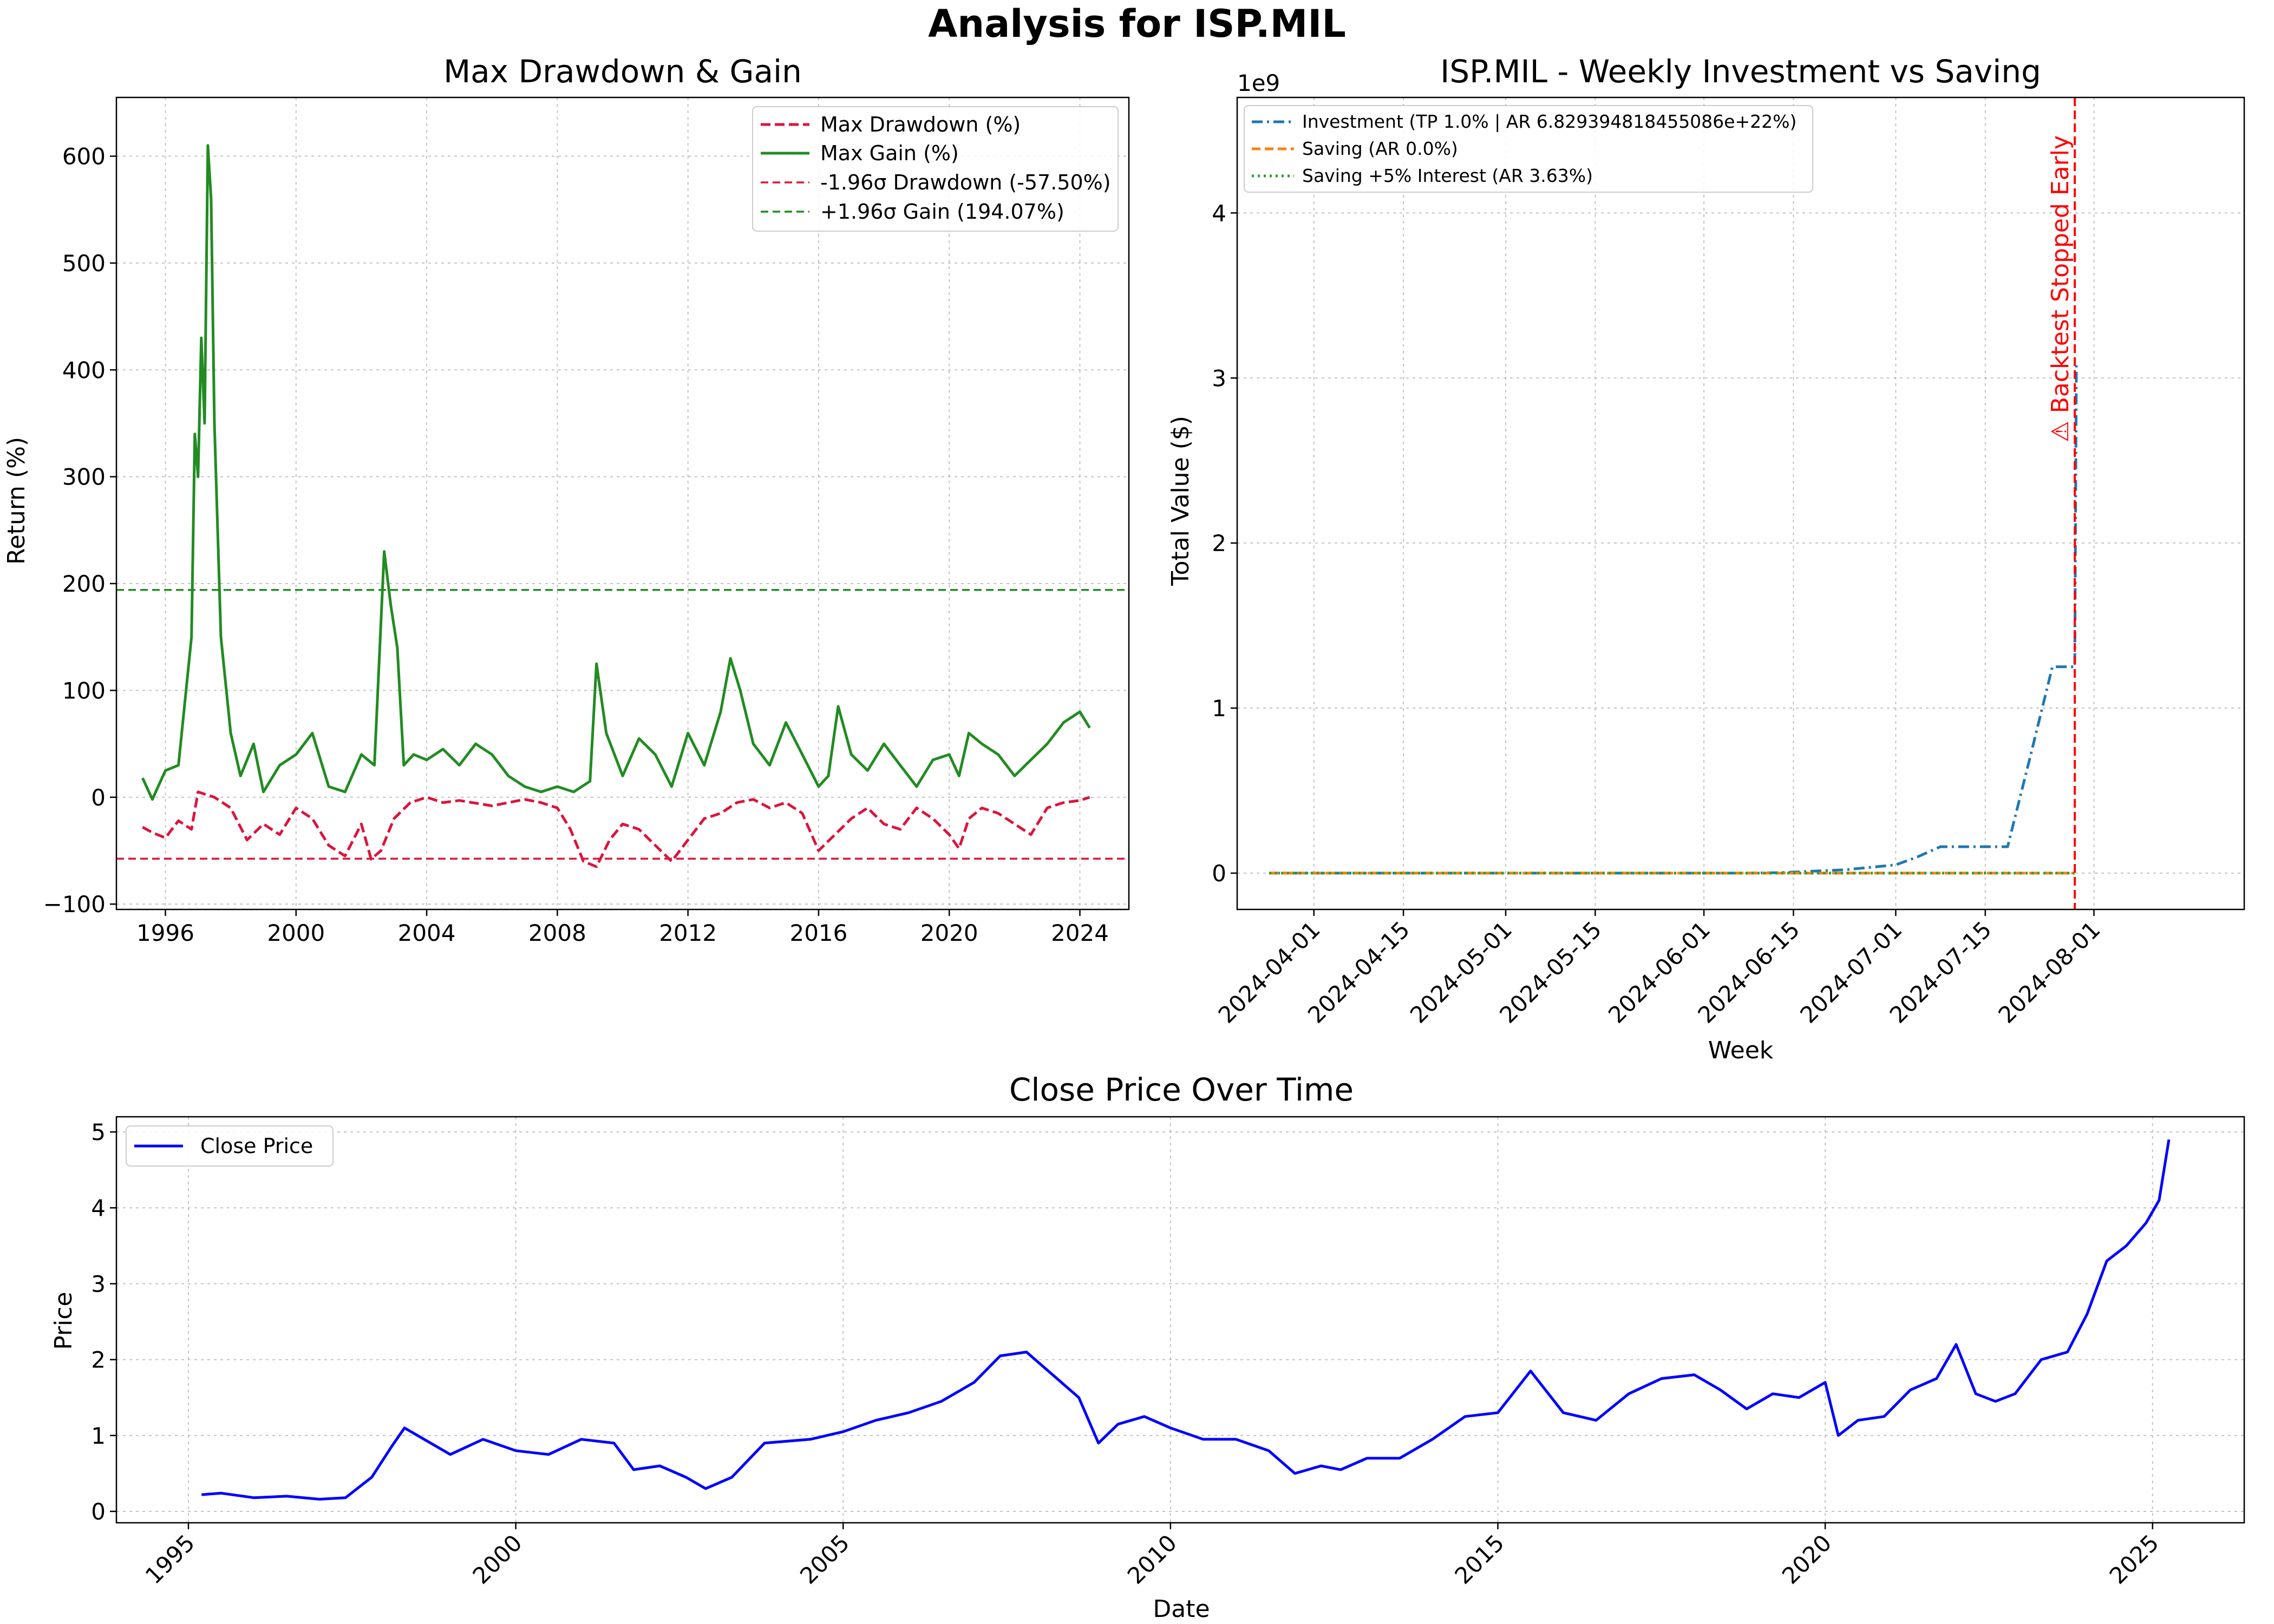 The image size is (2274, 1624). Describe the element at coordinates (257, 1146) in the screenshot. I see `legend-close-label: Close Price` at that location.